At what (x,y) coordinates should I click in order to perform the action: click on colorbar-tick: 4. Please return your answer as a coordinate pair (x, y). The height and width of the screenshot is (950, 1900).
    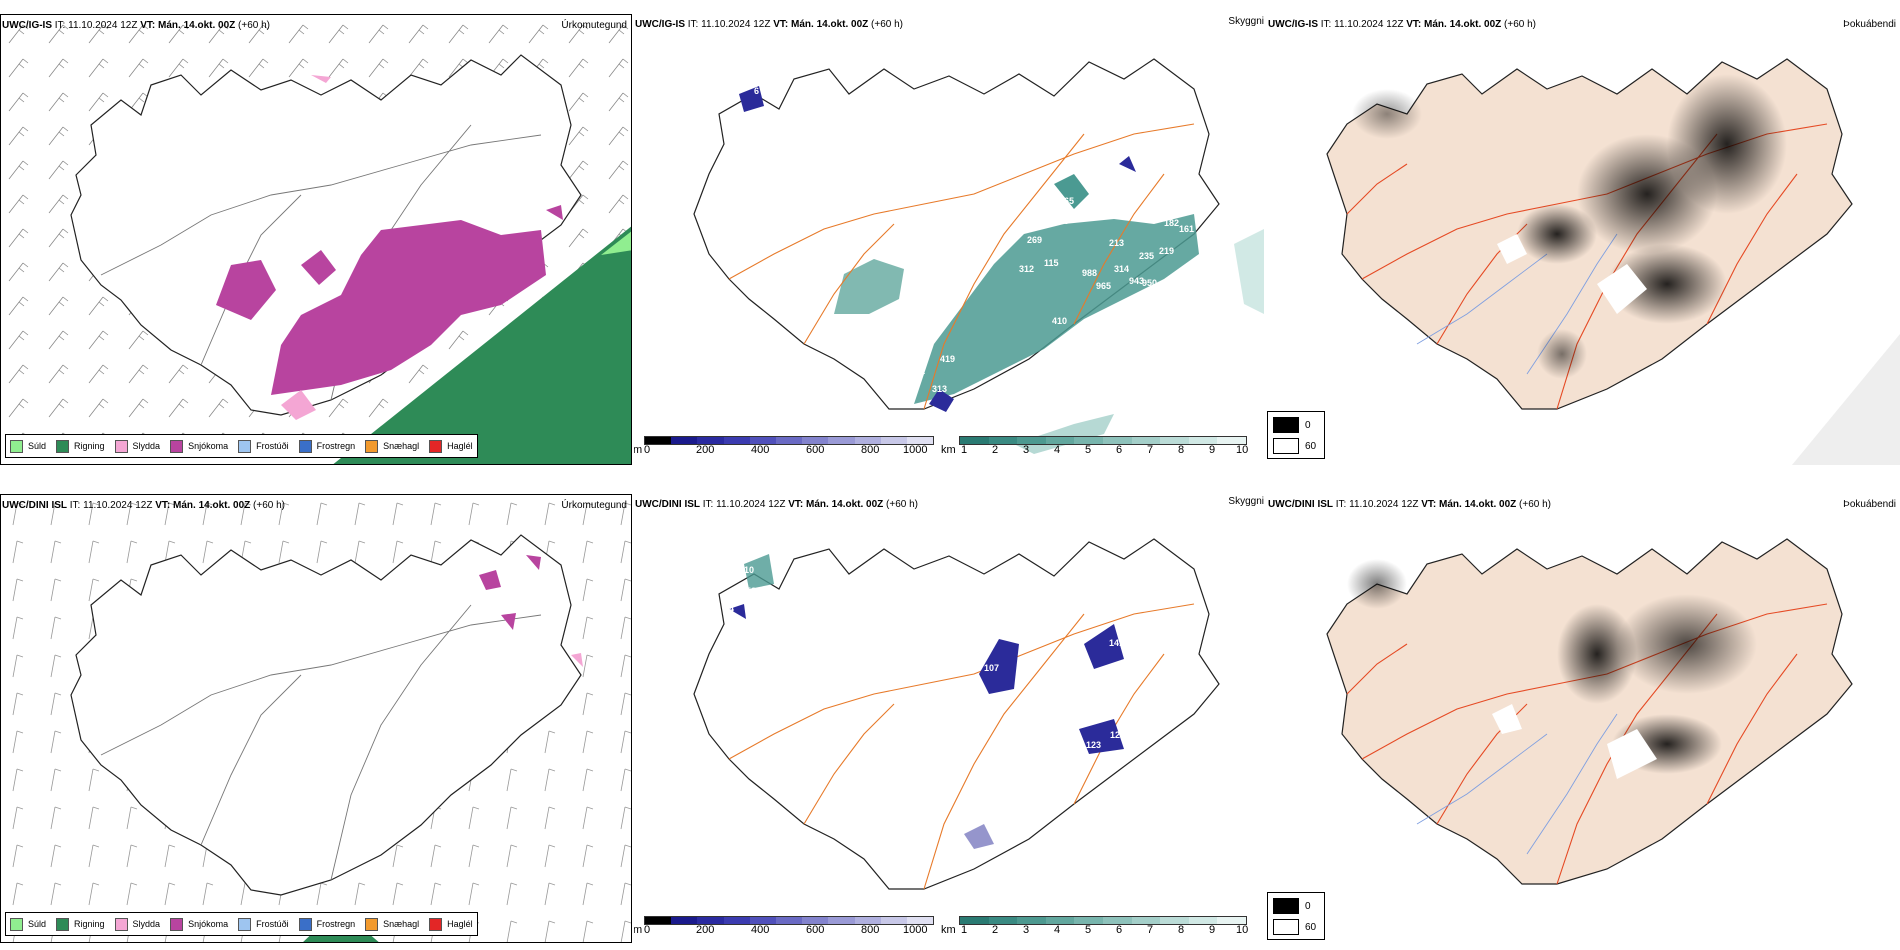
    Looking at the image, I should click on (1057, 930).